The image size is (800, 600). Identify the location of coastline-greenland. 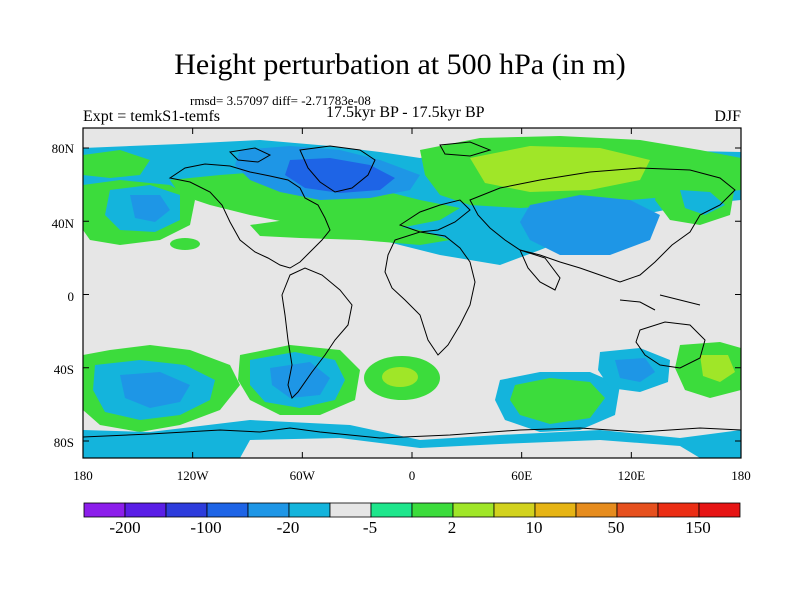
(337, 169).